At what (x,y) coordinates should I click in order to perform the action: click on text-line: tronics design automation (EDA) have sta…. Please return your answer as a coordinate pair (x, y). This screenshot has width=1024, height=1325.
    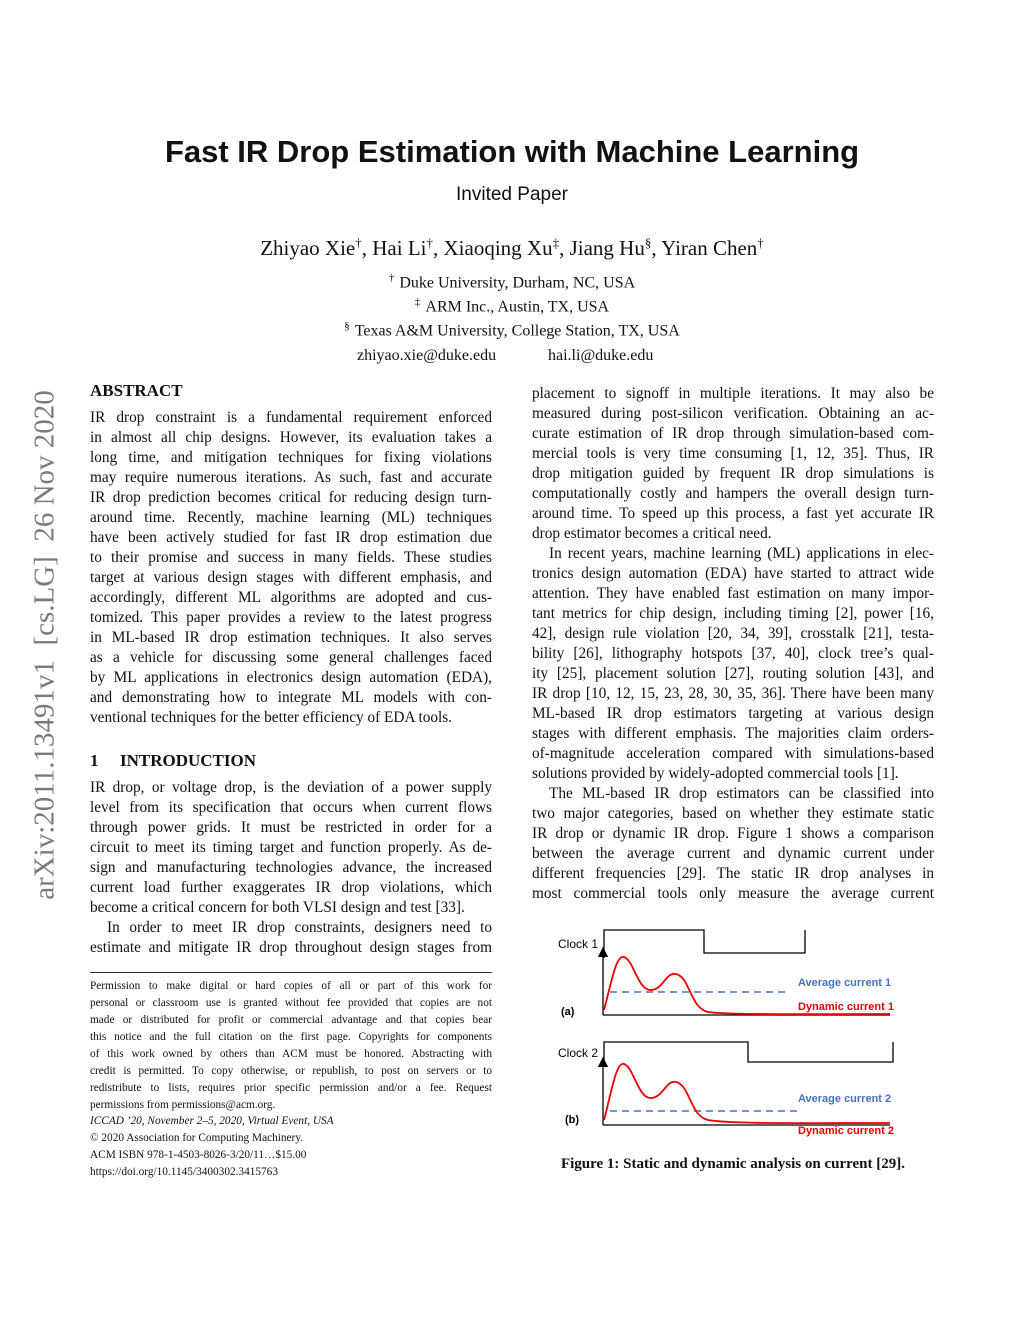
    Looking at the image, I should click on (733, 573).